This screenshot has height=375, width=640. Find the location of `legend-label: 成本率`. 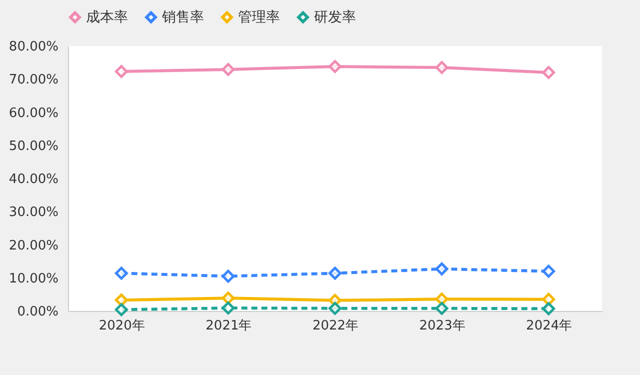

legend-label: 成本率 is located at coordinates (107, 17).